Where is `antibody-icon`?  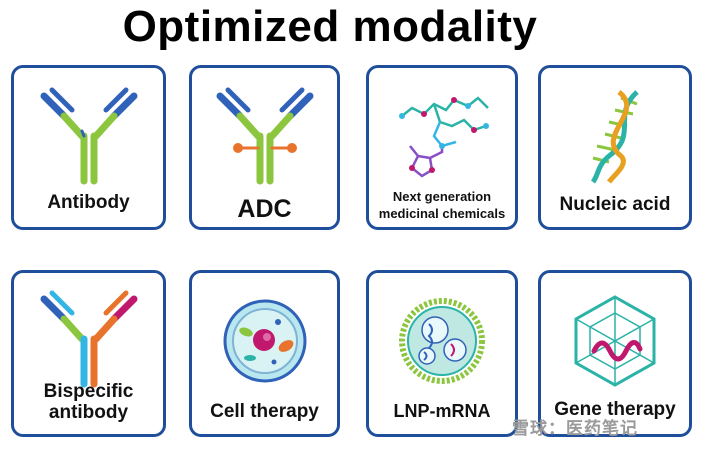
antibody-icon is located at coordinates (88, 136).